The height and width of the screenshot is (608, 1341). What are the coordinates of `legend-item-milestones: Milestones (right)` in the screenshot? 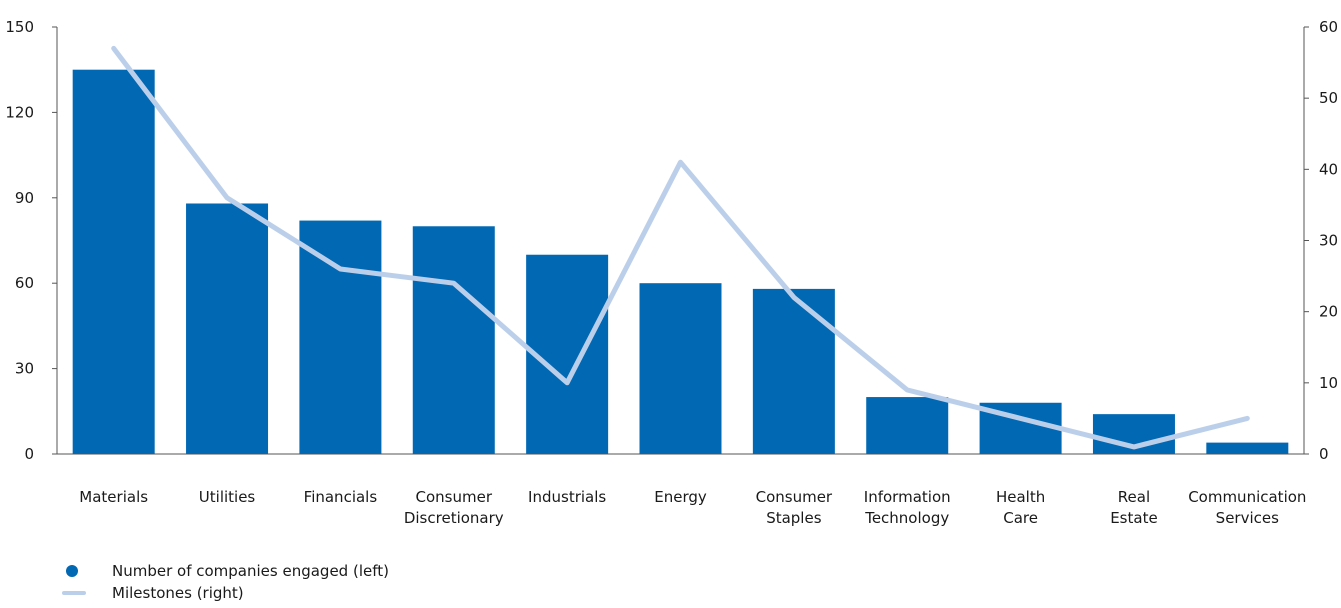 It's located at (225, 593).